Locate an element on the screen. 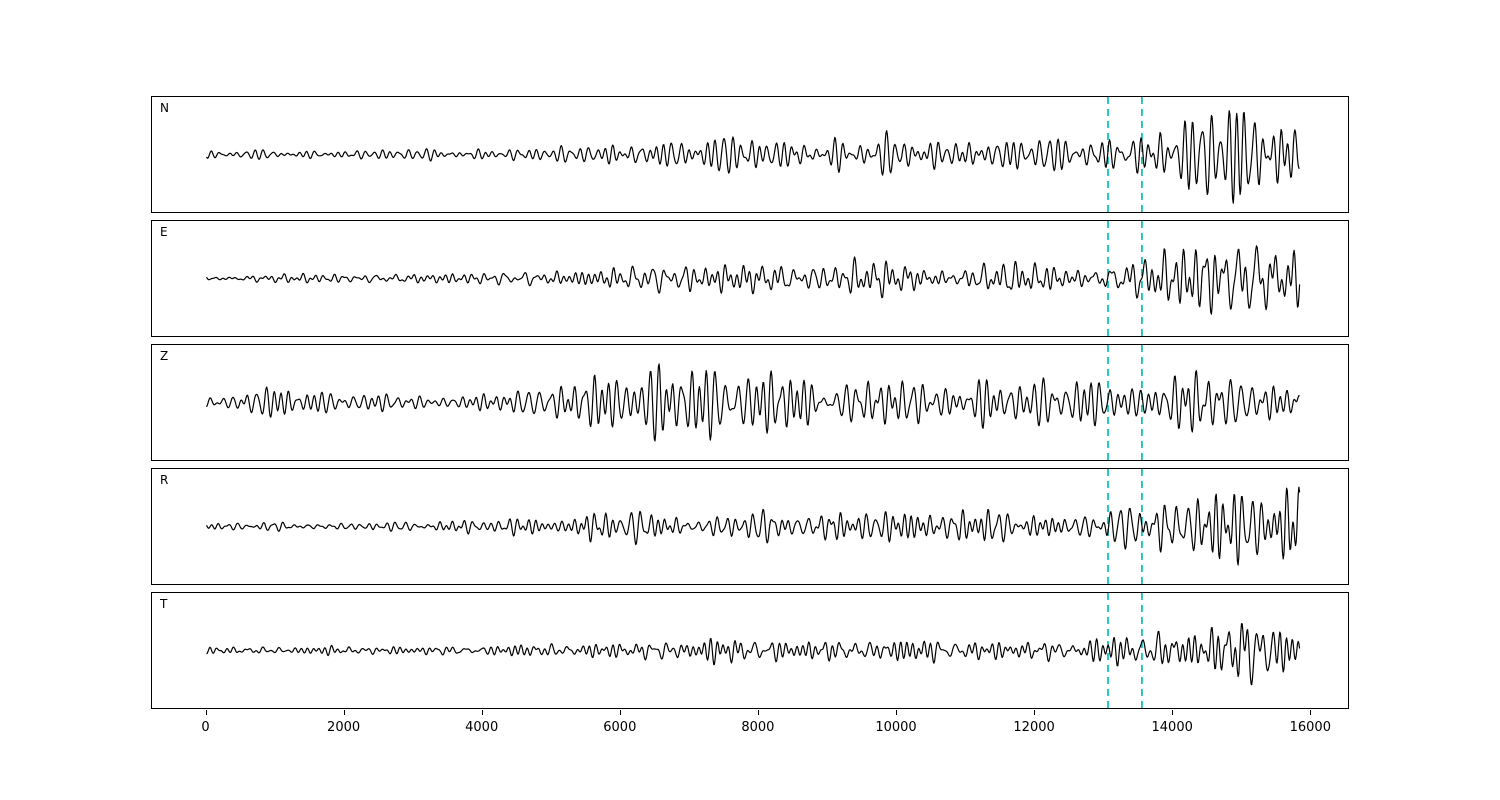 The height and width of the screenshot is (800, 1500). channel-panel-t: T is located at coordinates (750, 650).